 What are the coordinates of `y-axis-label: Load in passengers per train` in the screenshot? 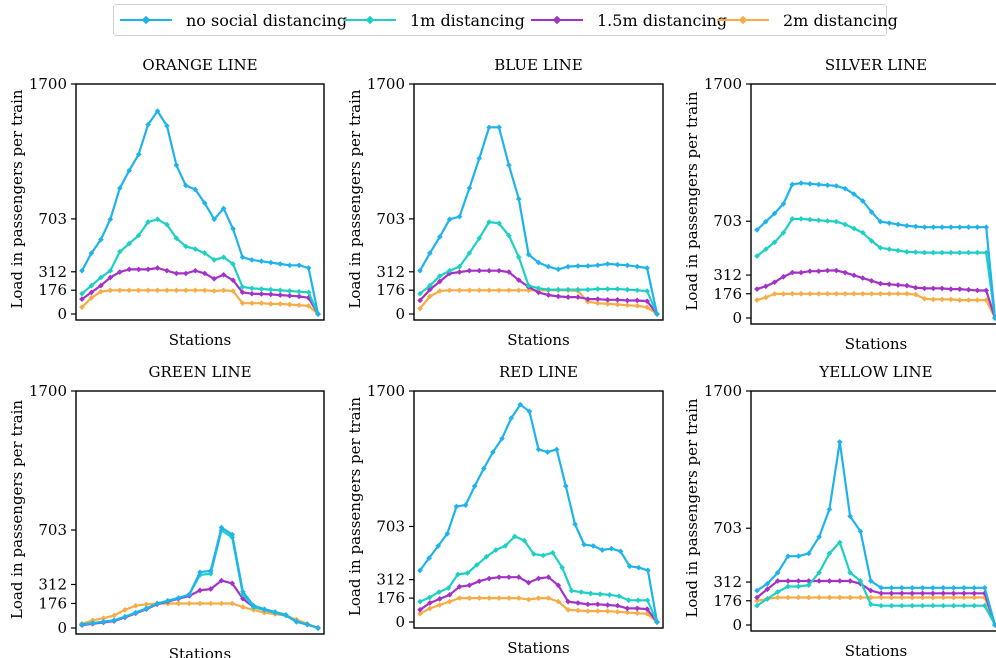 It's located at (355, 506).